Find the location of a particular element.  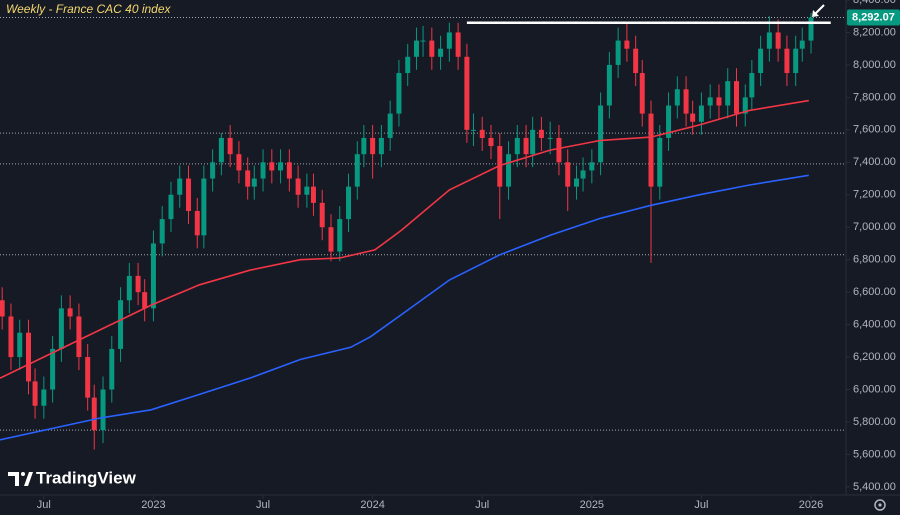

y-tick-label: 6,200.00 is located at coordinates (874, 357).